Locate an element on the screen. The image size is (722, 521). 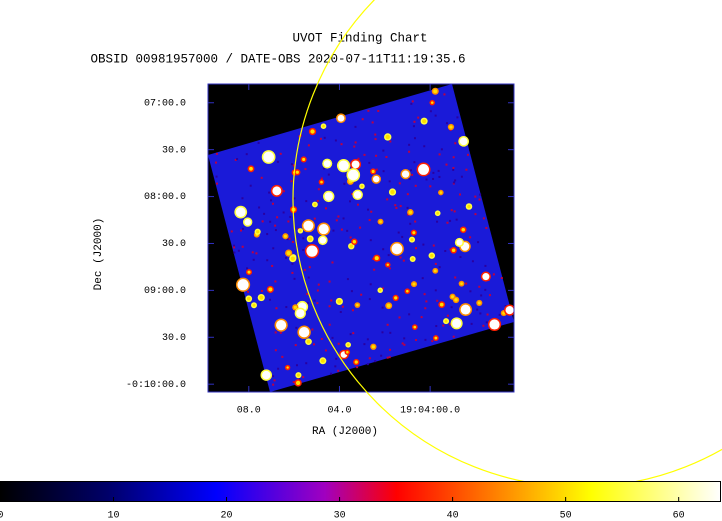
colorbar-tick-label: 0 is located at coordinates (2, 516).